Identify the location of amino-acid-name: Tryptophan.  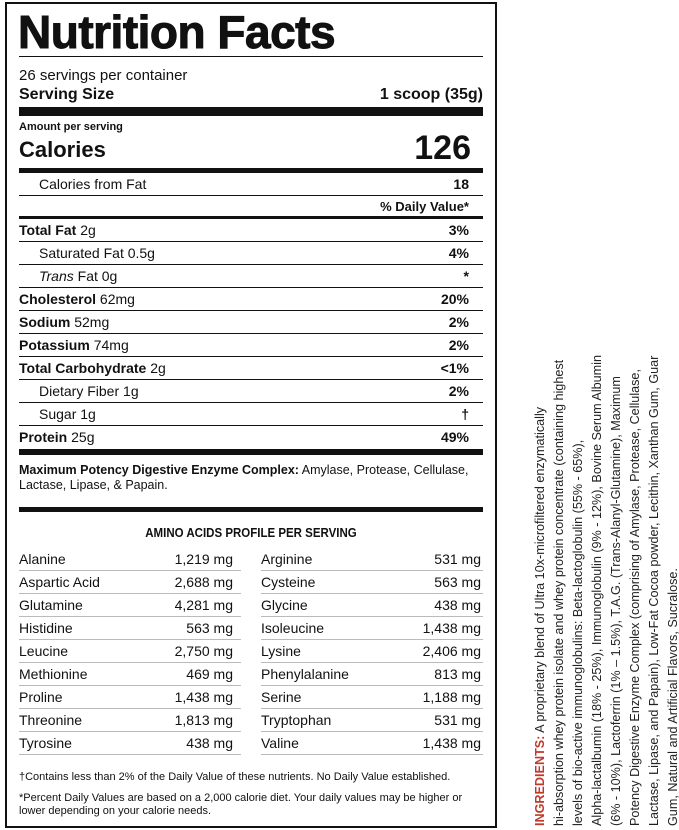
(296, 720).